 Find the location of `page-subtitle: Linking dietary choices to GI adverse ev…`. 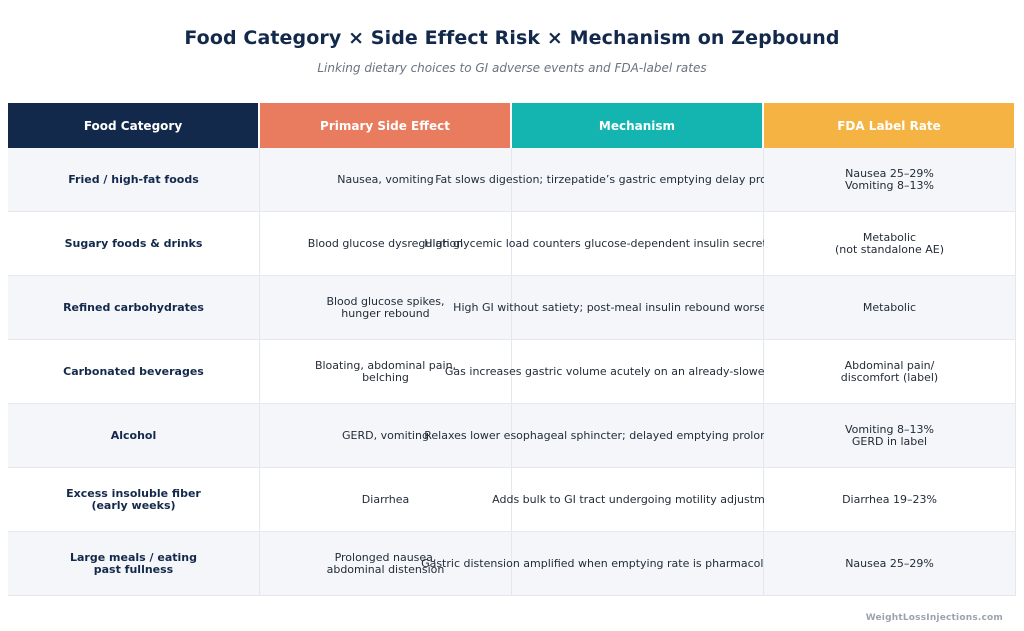

page-subtitle: Linking dietary choices to GI adverse ev… is located at coordinates (512, 68).